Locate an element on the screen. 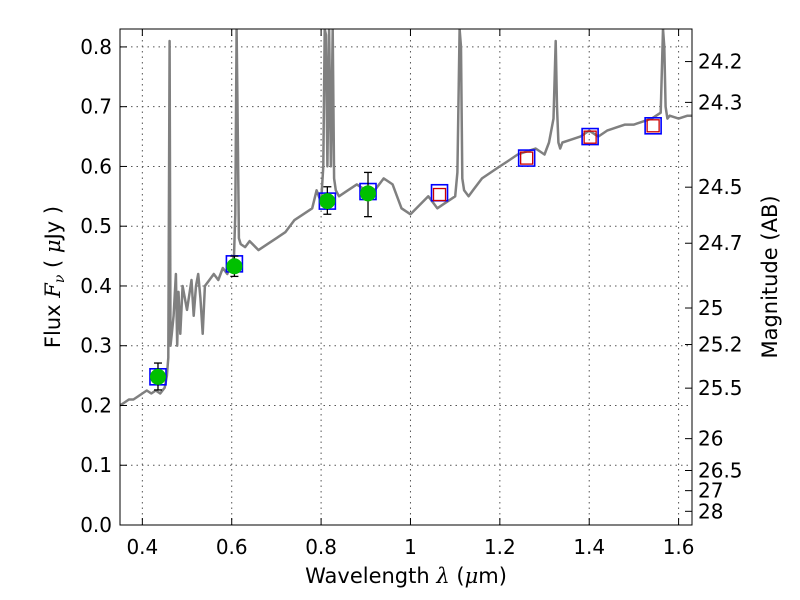  x-tick-label: 1.6 is located at coordinates (679, 547).